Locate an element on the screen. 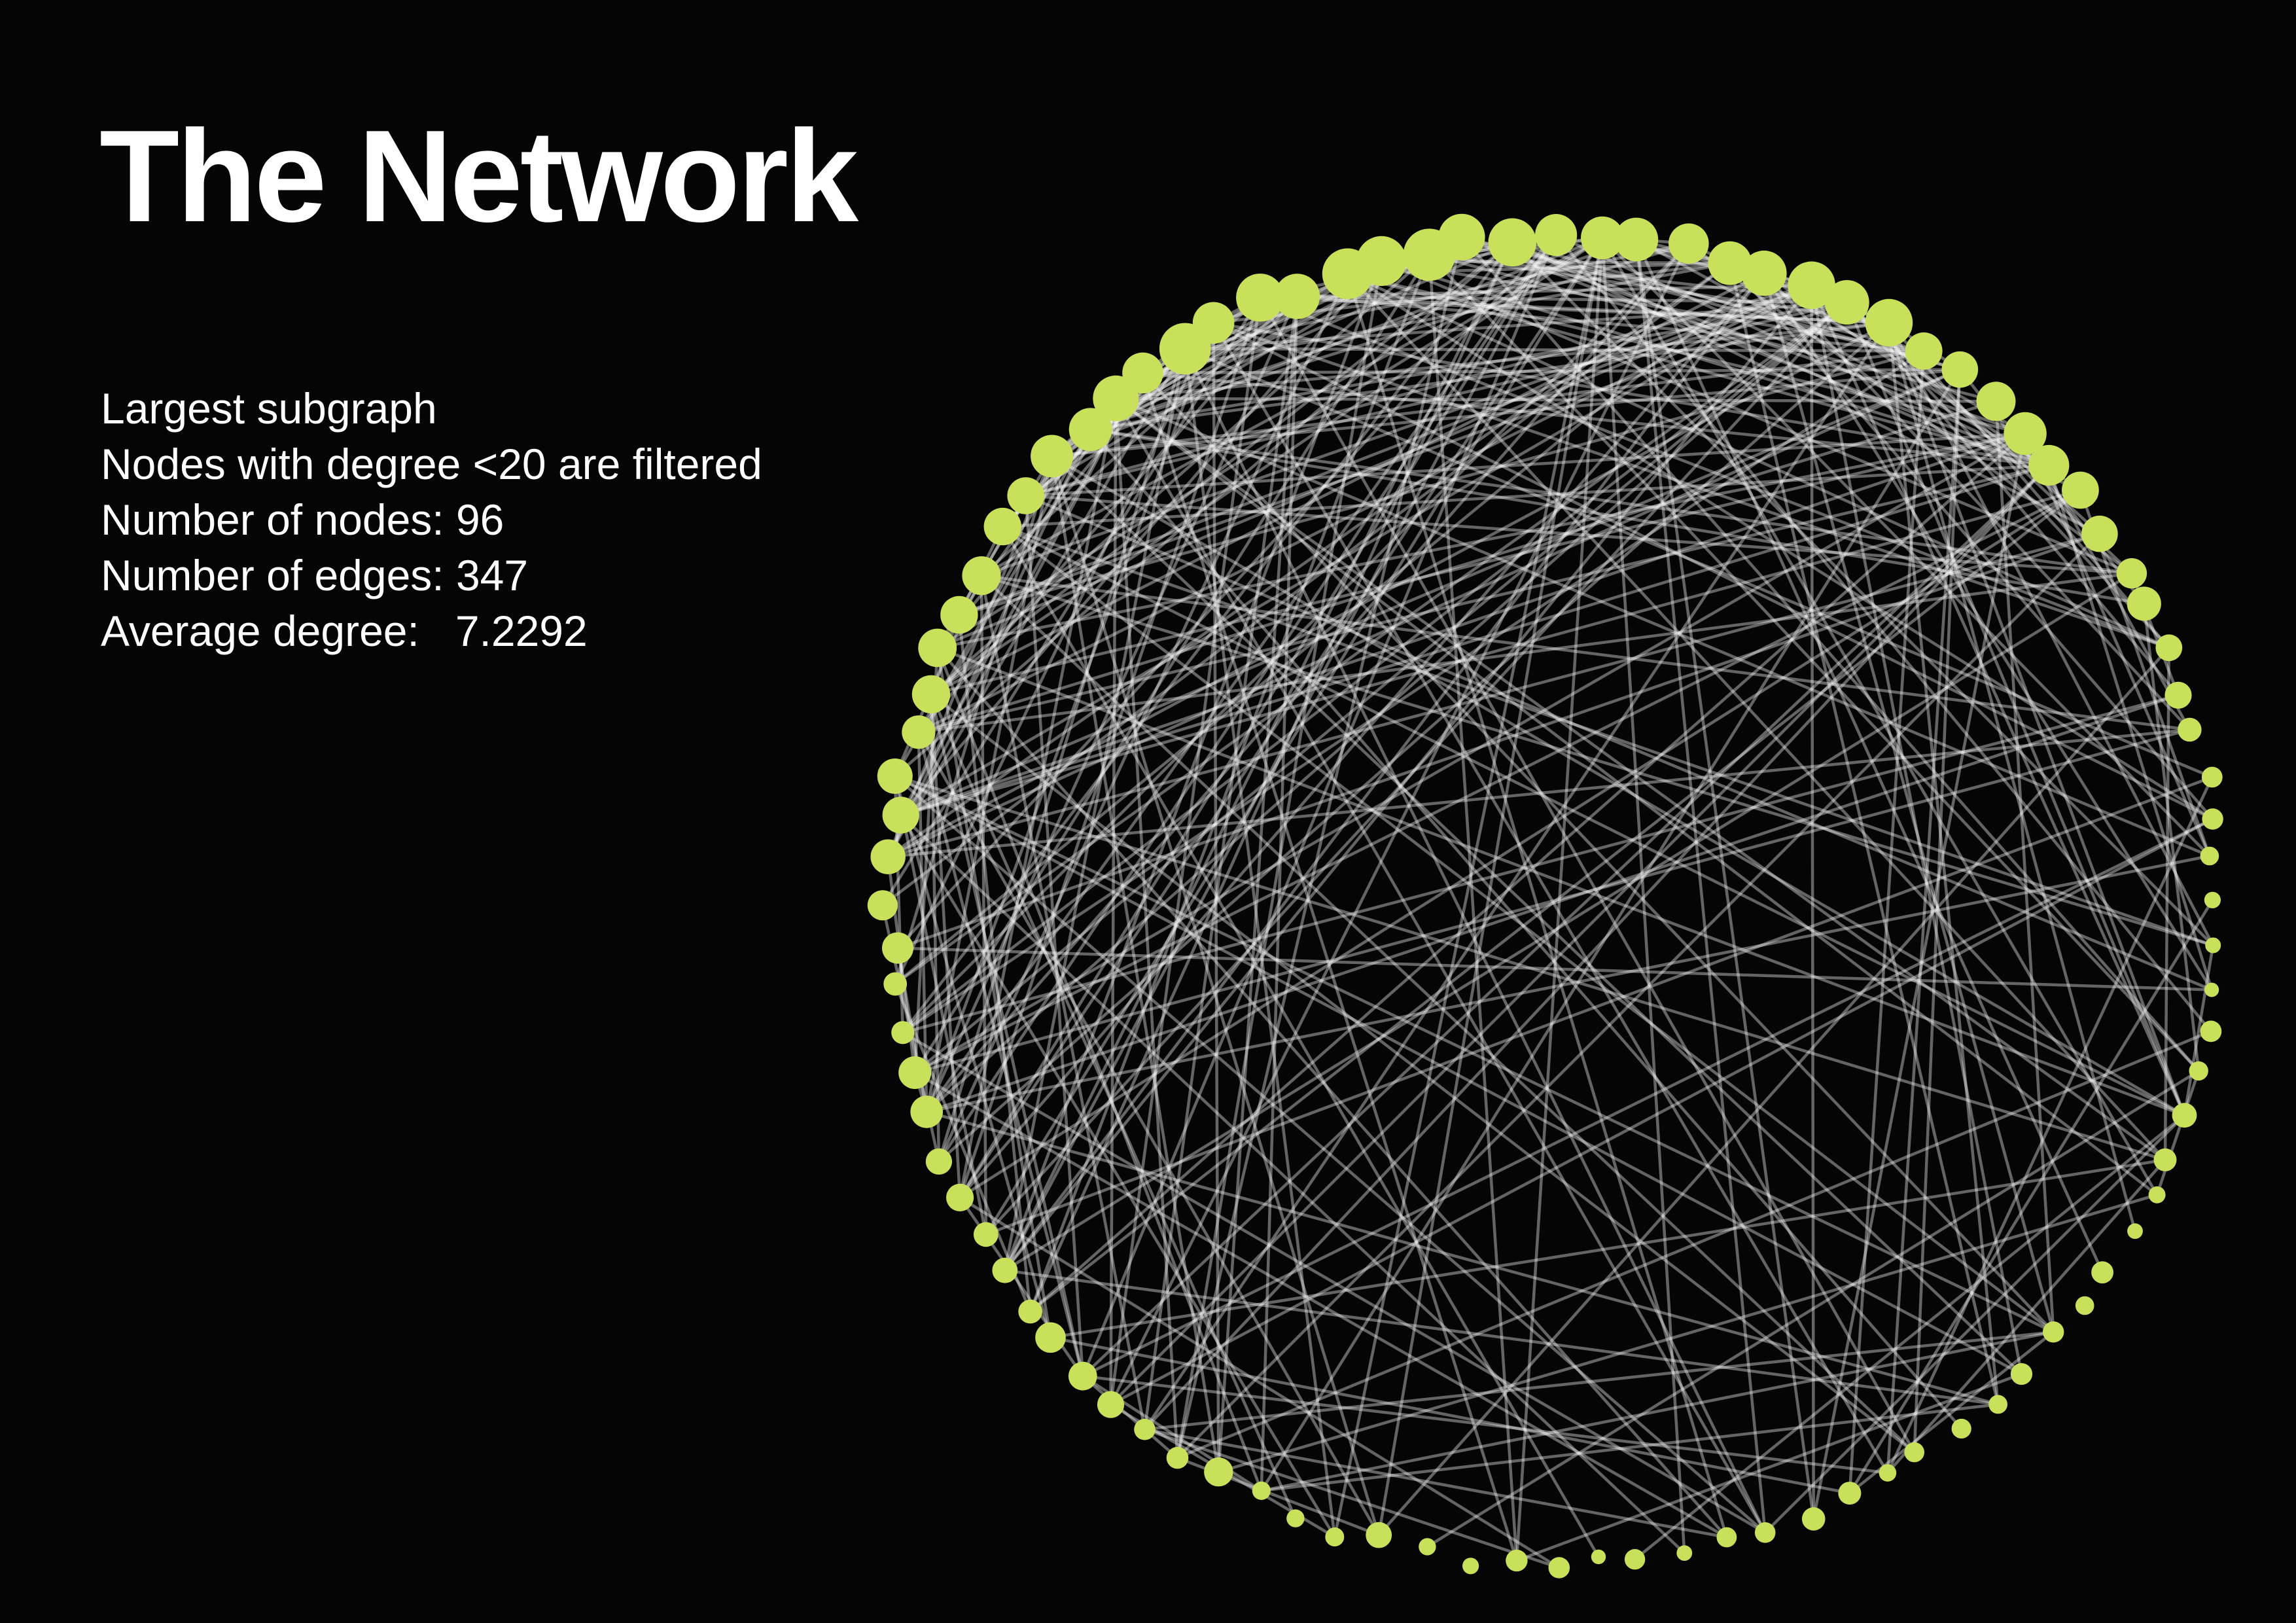 This screenshot has height=1623, width=2296. page-title: The Network is located at coordinates (478, 176).